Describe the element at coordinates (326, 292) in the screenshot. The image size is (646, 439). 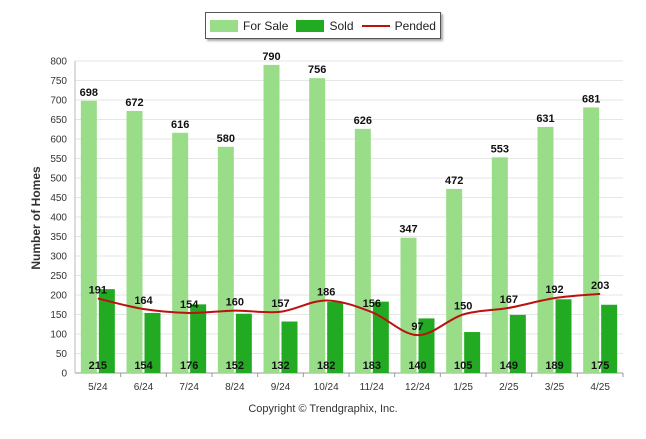
I see `data-label-pended: 186` at that location.